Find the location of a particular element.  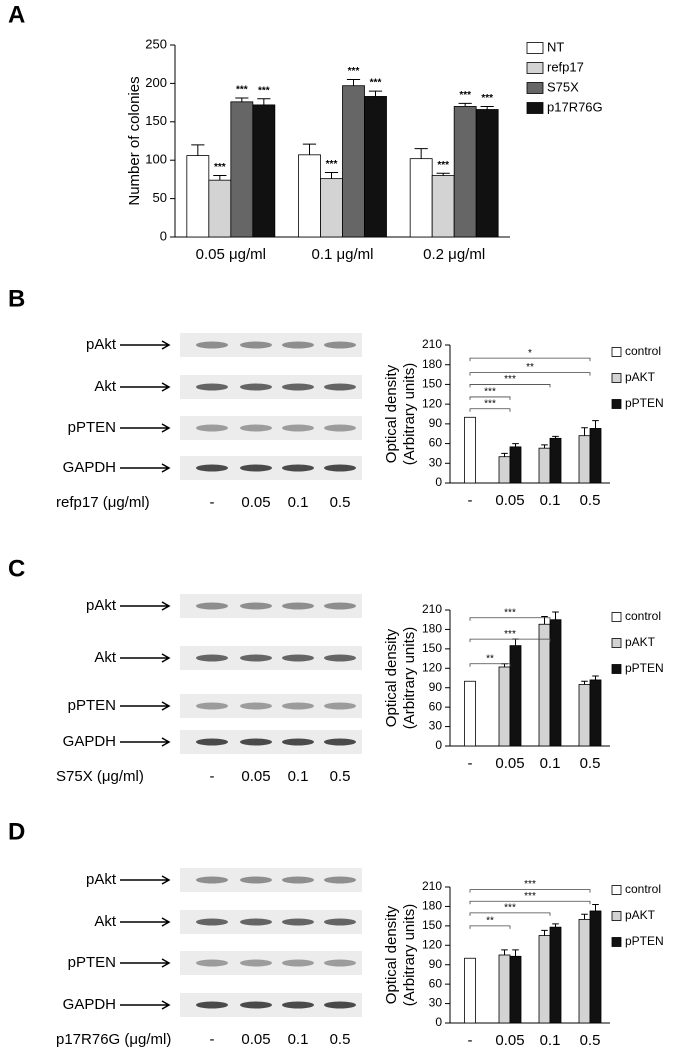

legend-label: p17R76G is located at coordinates (575, 106).